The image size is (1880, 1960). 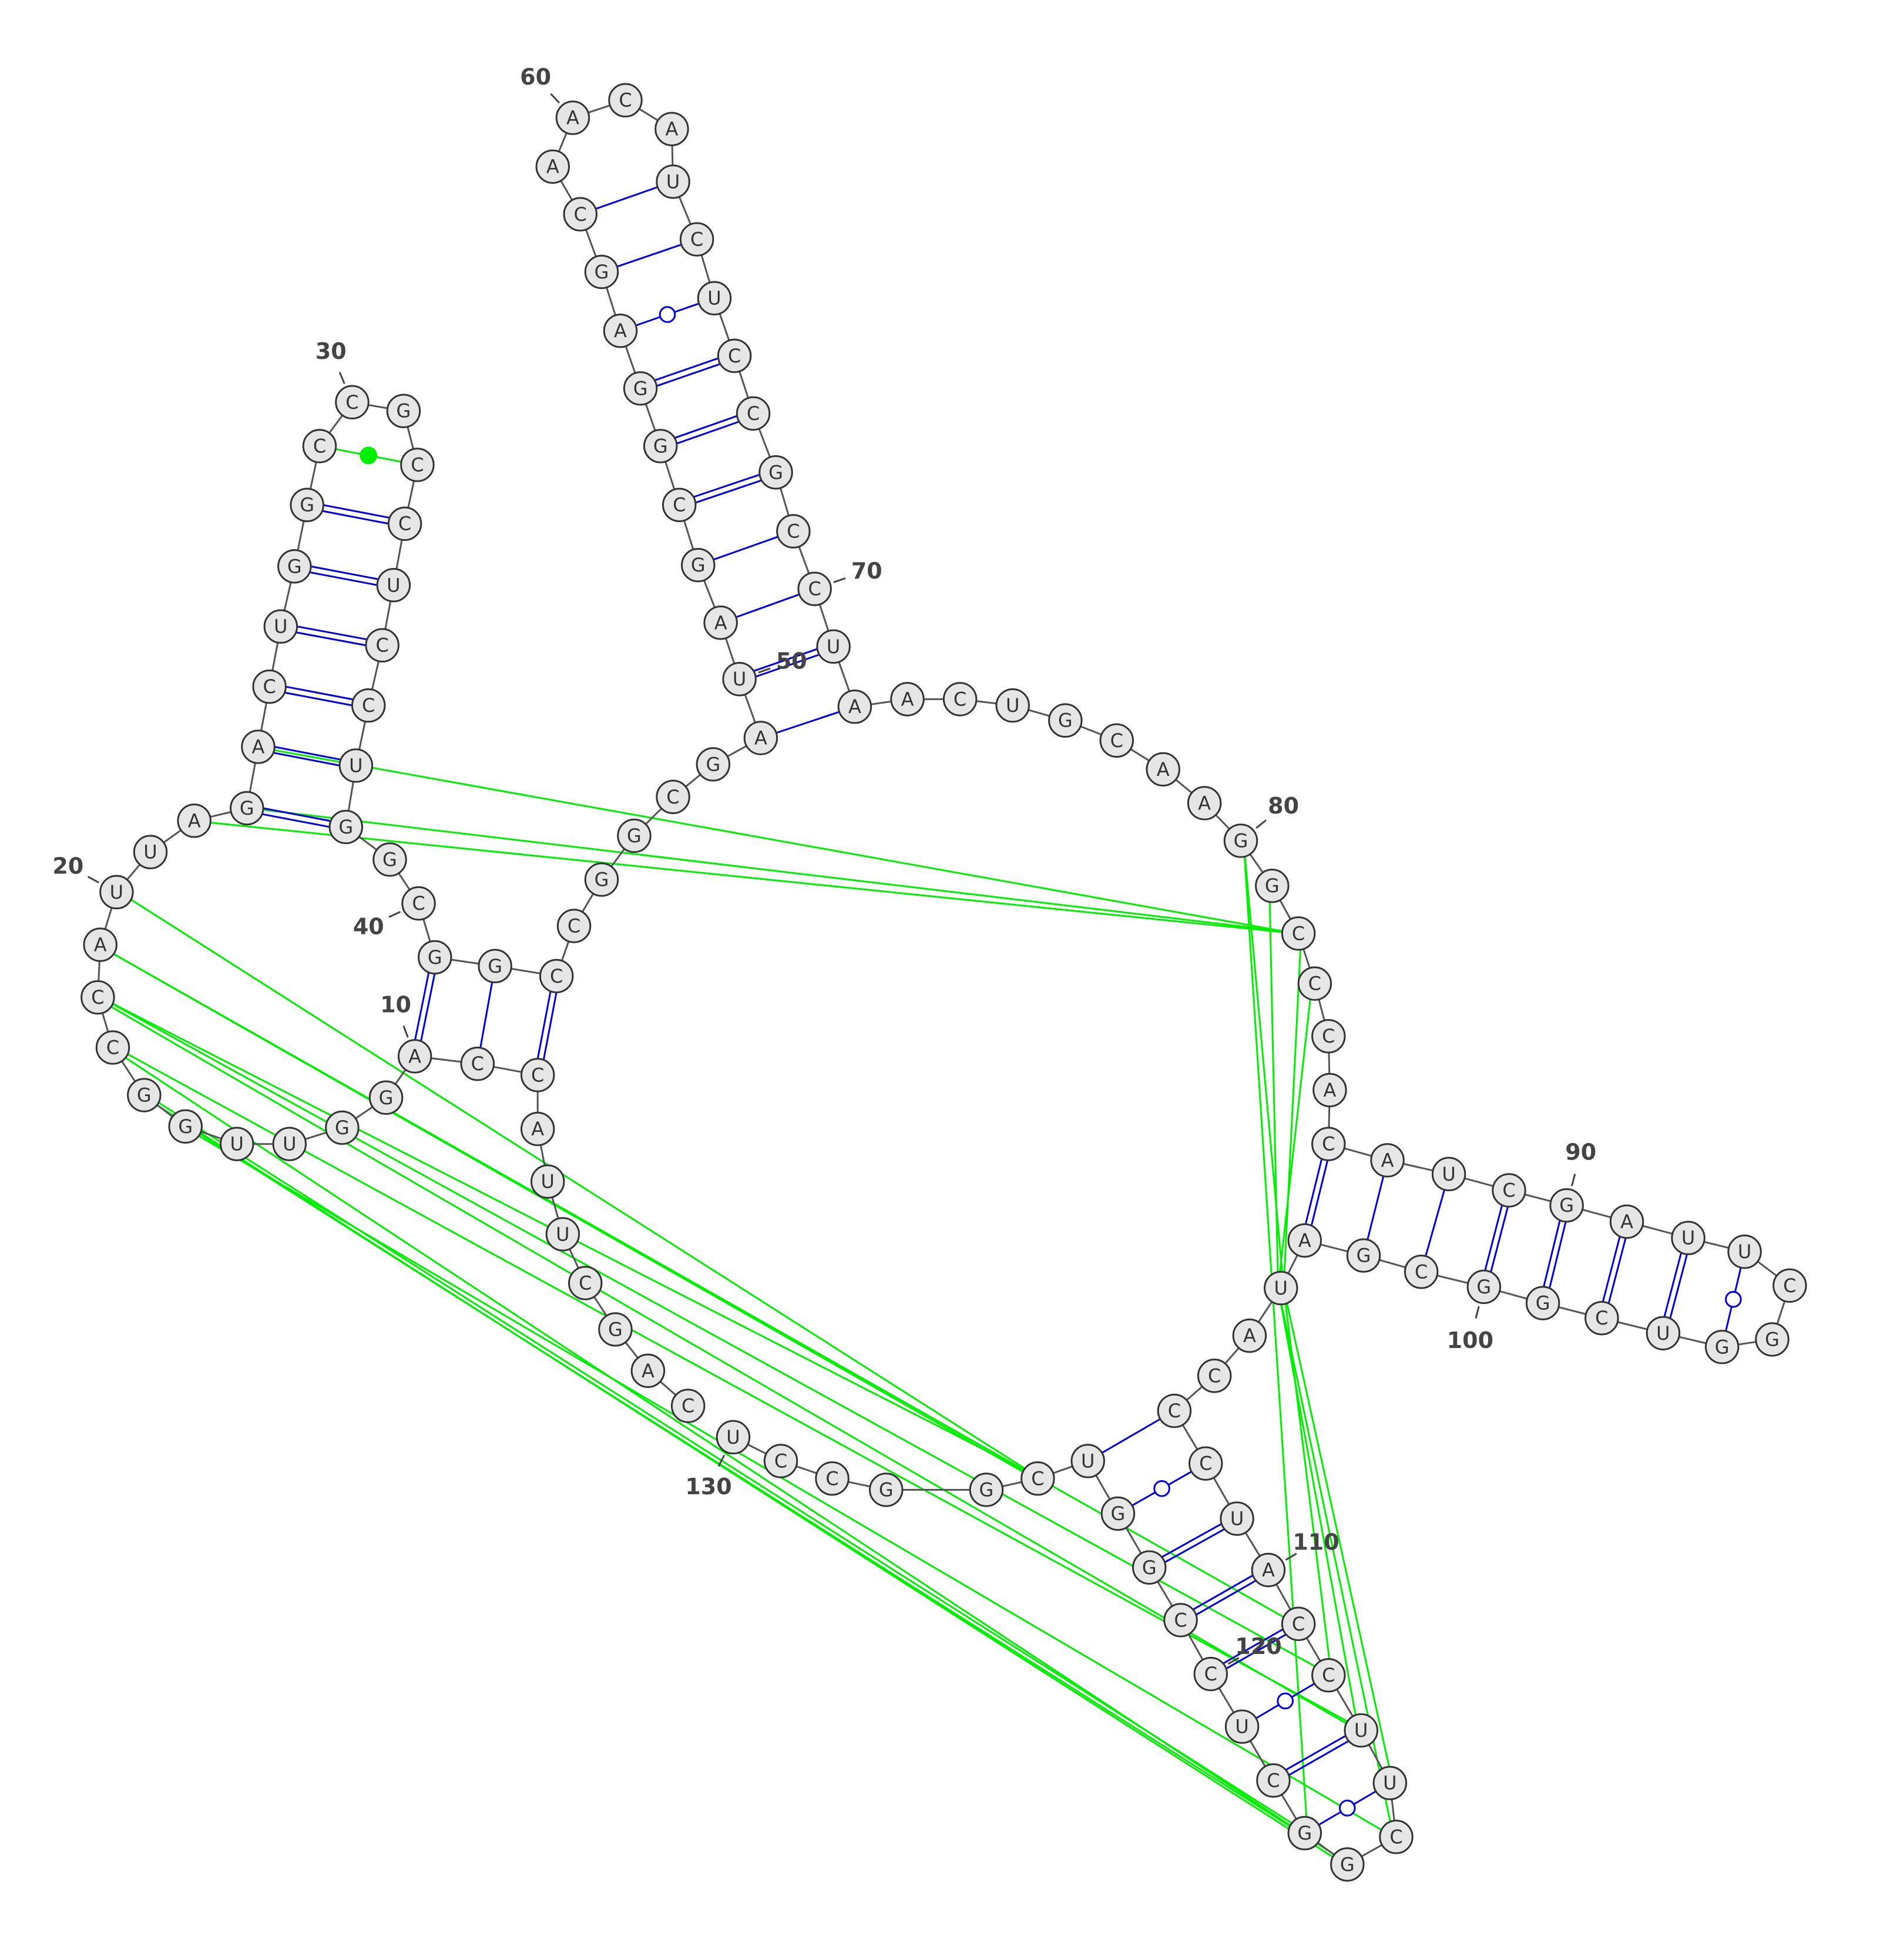 I want to click on index-label: 130, so click(x=708, y=1487).